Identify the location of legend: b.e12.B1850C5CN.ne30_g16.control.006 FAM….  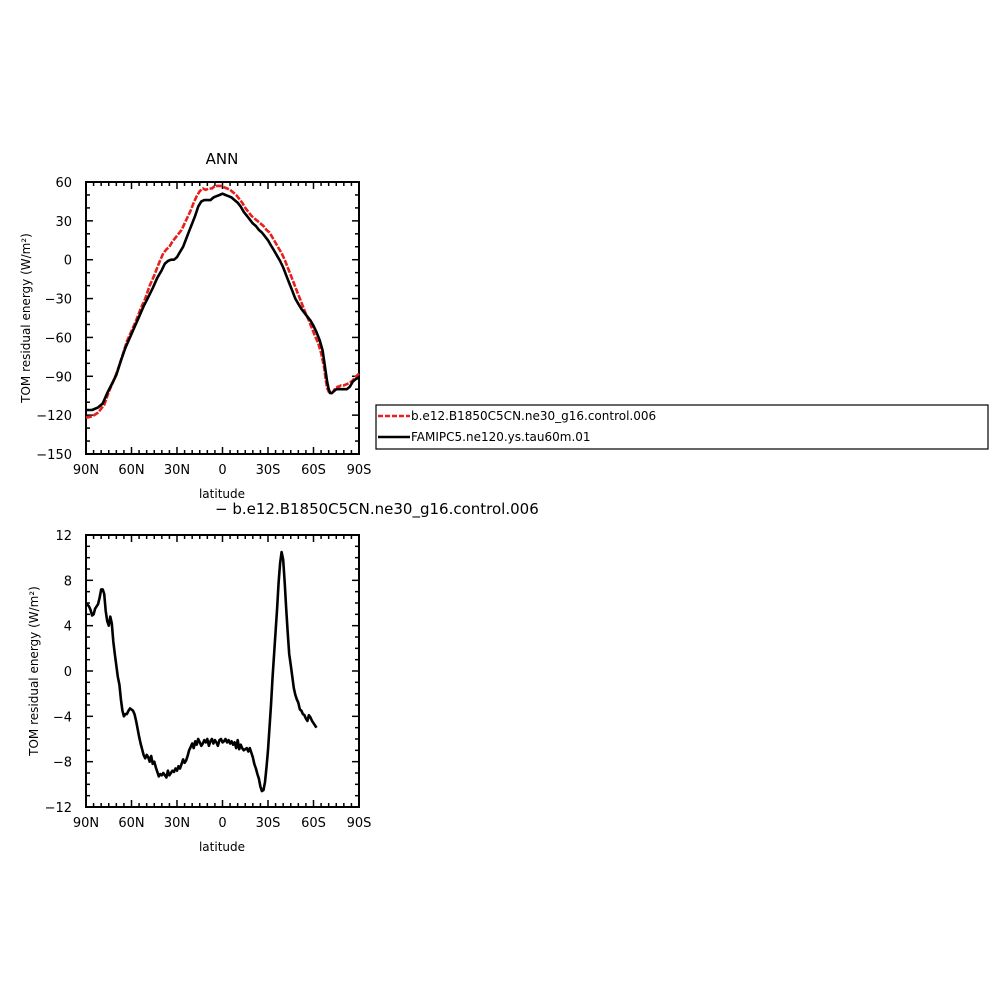
(682, 427).